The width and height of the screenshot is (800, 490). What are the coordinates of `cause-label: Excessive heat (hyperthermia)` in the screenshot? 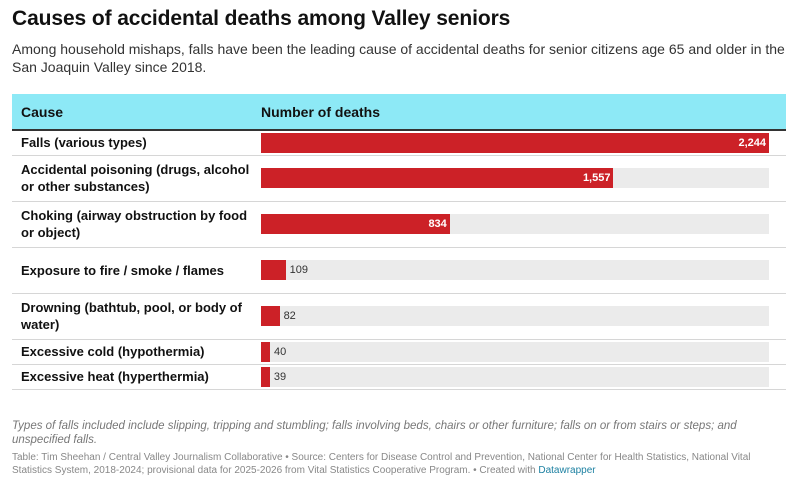 It's located at (115, 376).